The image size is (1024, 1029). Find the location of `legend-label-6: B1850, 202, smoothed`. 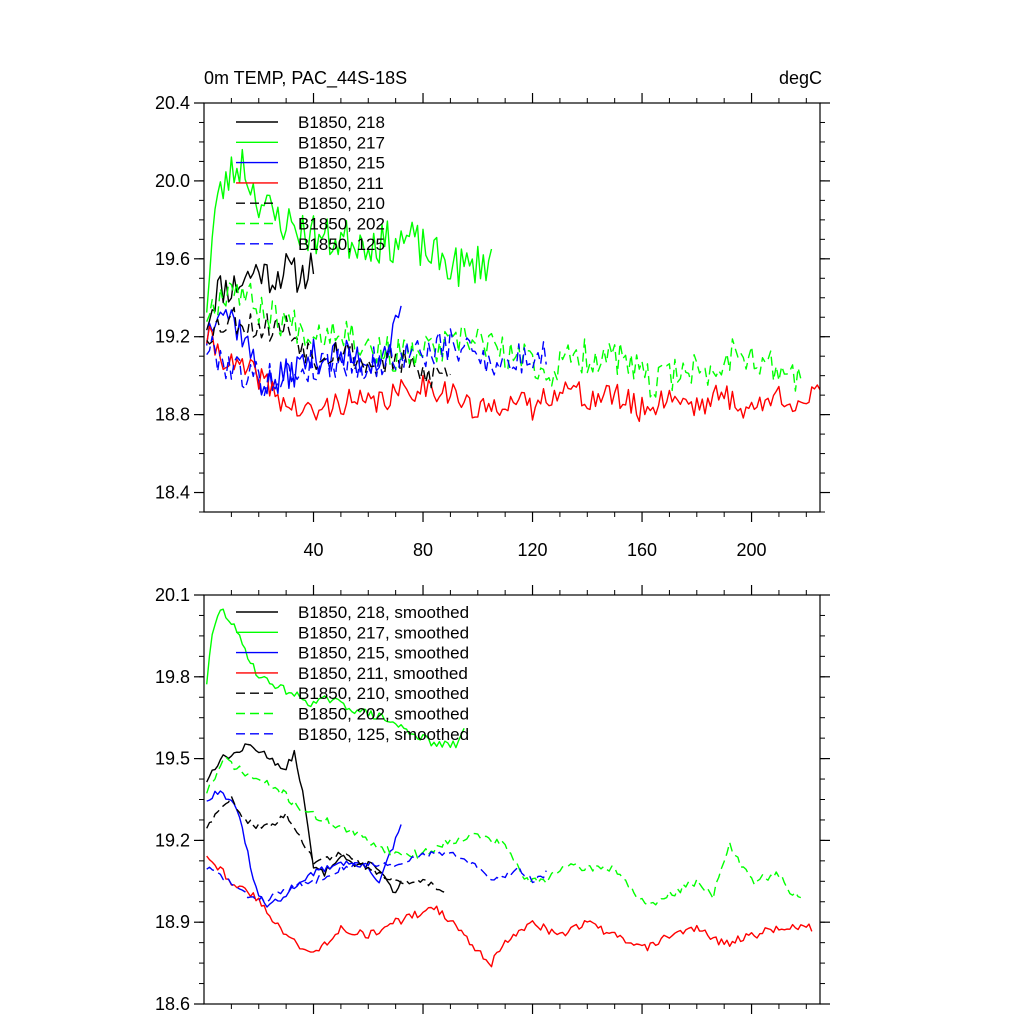

legend-label-6: B1850, 202, smoothed is located at coordinates (383, 714).